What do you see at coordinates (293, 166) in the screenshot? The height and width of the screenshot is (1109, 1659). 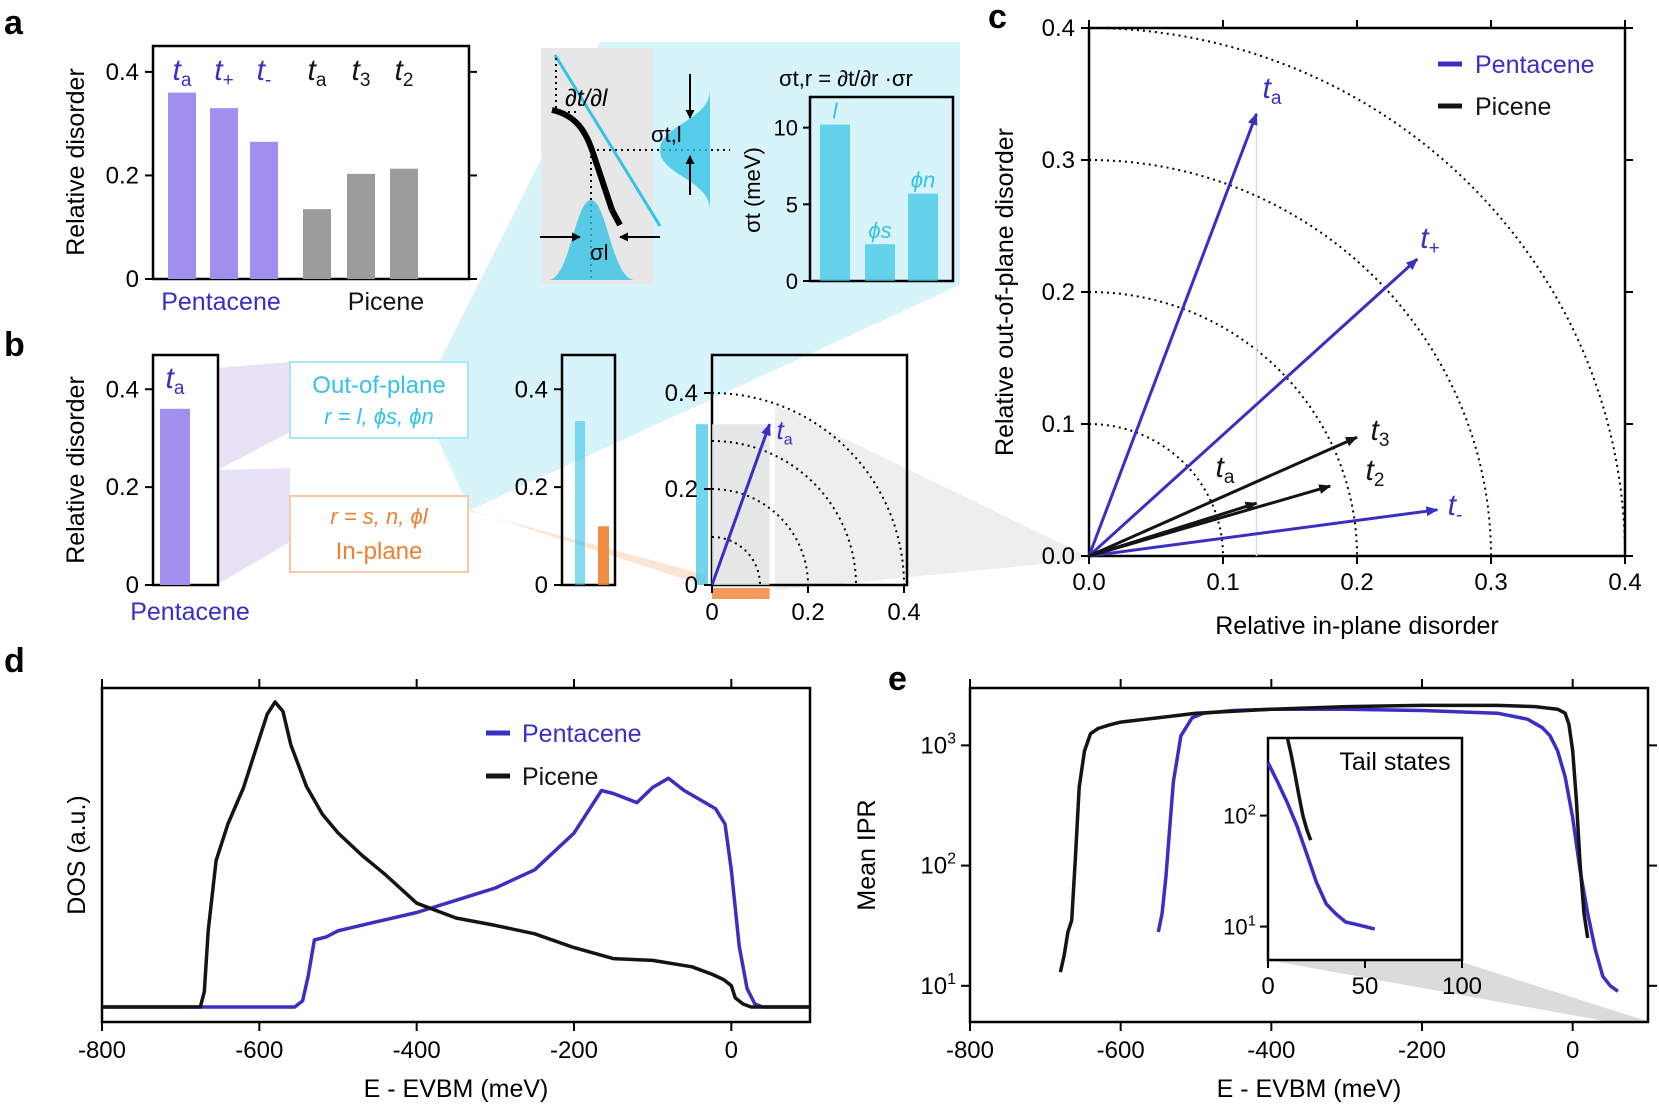 I see `panel-a-bars: ta t+ t-ta t3 t2` at bounding box center [293, 166].